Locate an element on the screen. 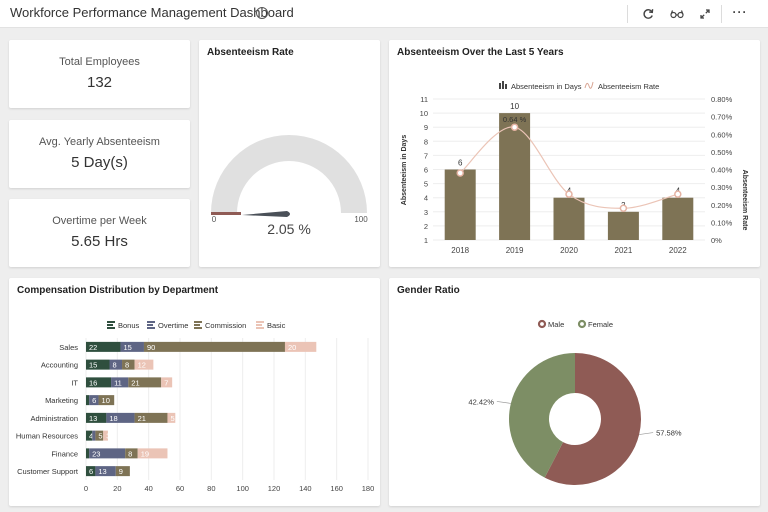  gender-donut-chart: Male Female 57.58% 42.42% is located at coordinates (575, 402).